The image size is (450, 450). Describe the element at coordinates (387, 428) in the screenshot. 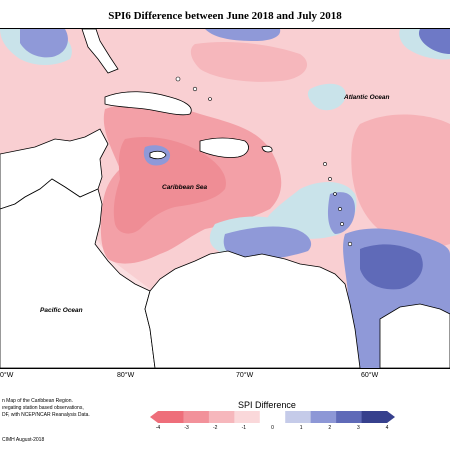

I see `legend-tick-label: 4` at that location.